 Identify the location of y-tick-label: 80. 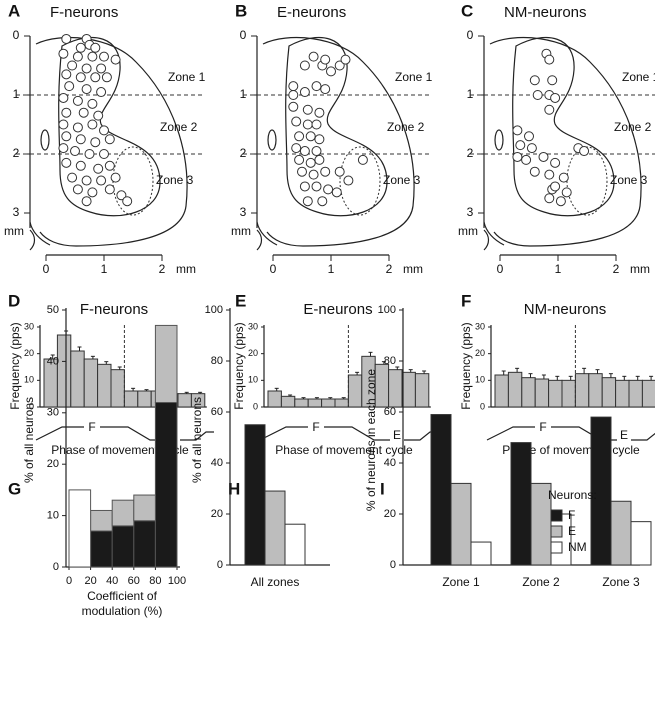
(390, 361).